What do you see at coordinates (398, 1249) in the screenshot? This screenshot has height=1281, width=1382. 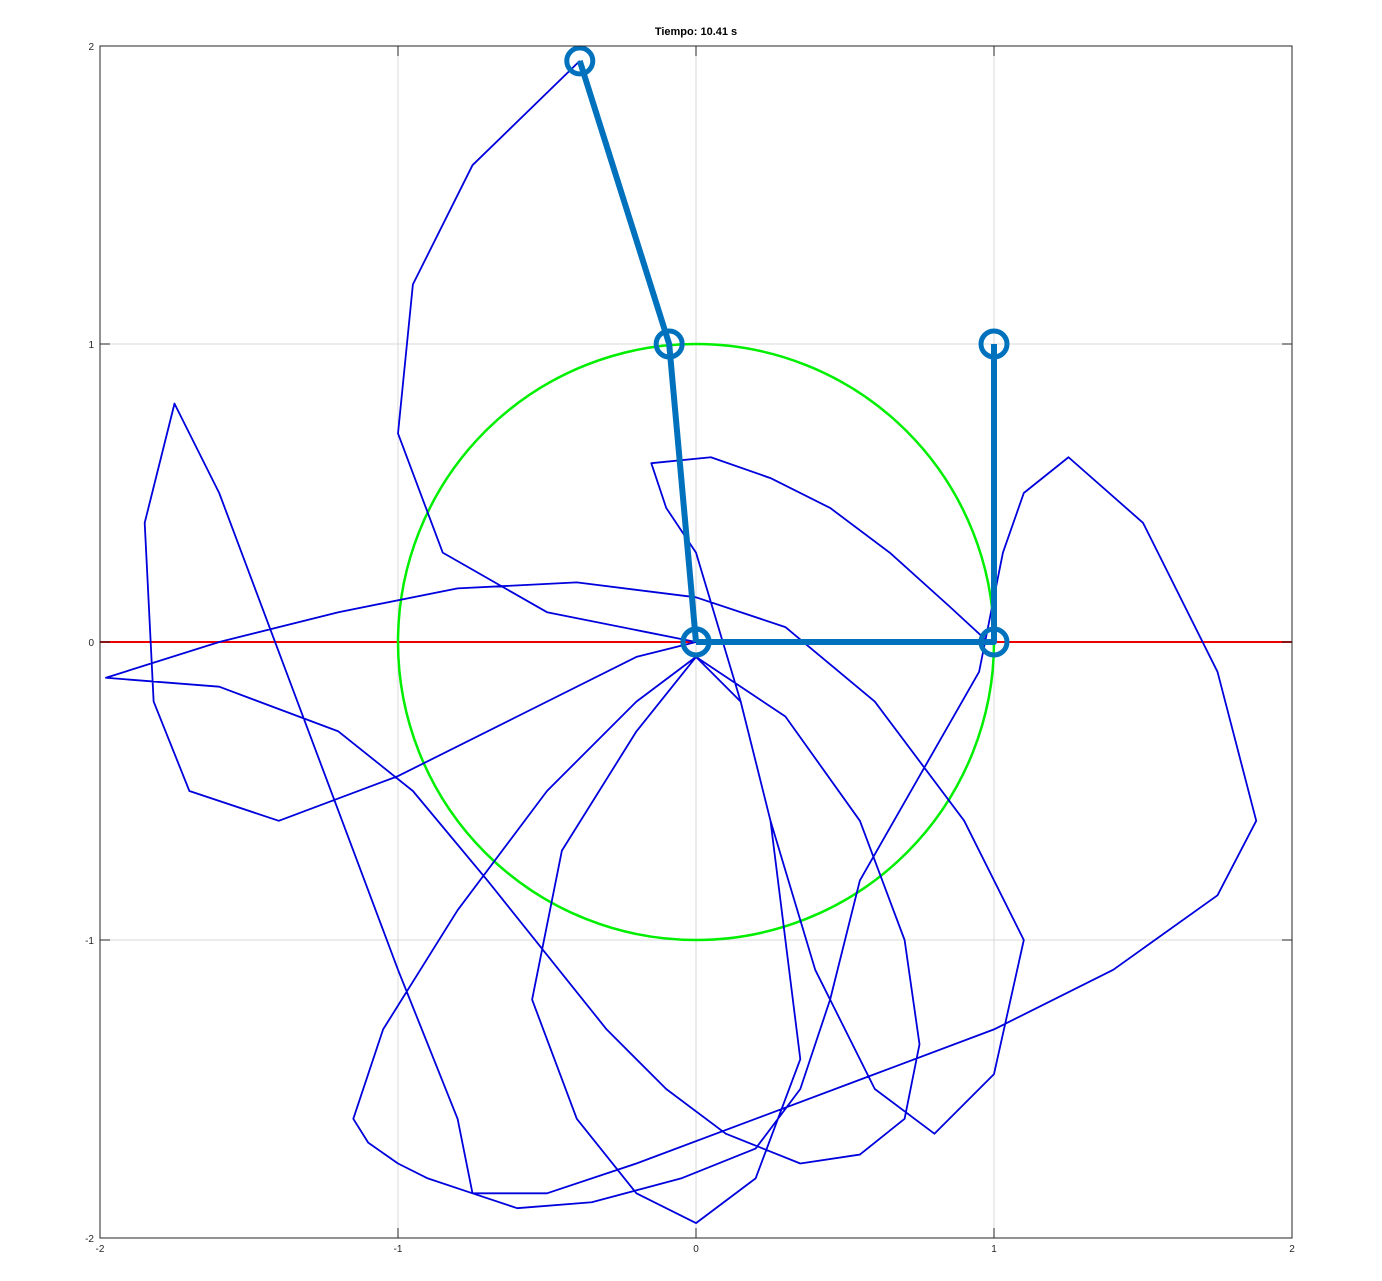 I see `x-tick-label: -1` at bounding box center [398, 1249].